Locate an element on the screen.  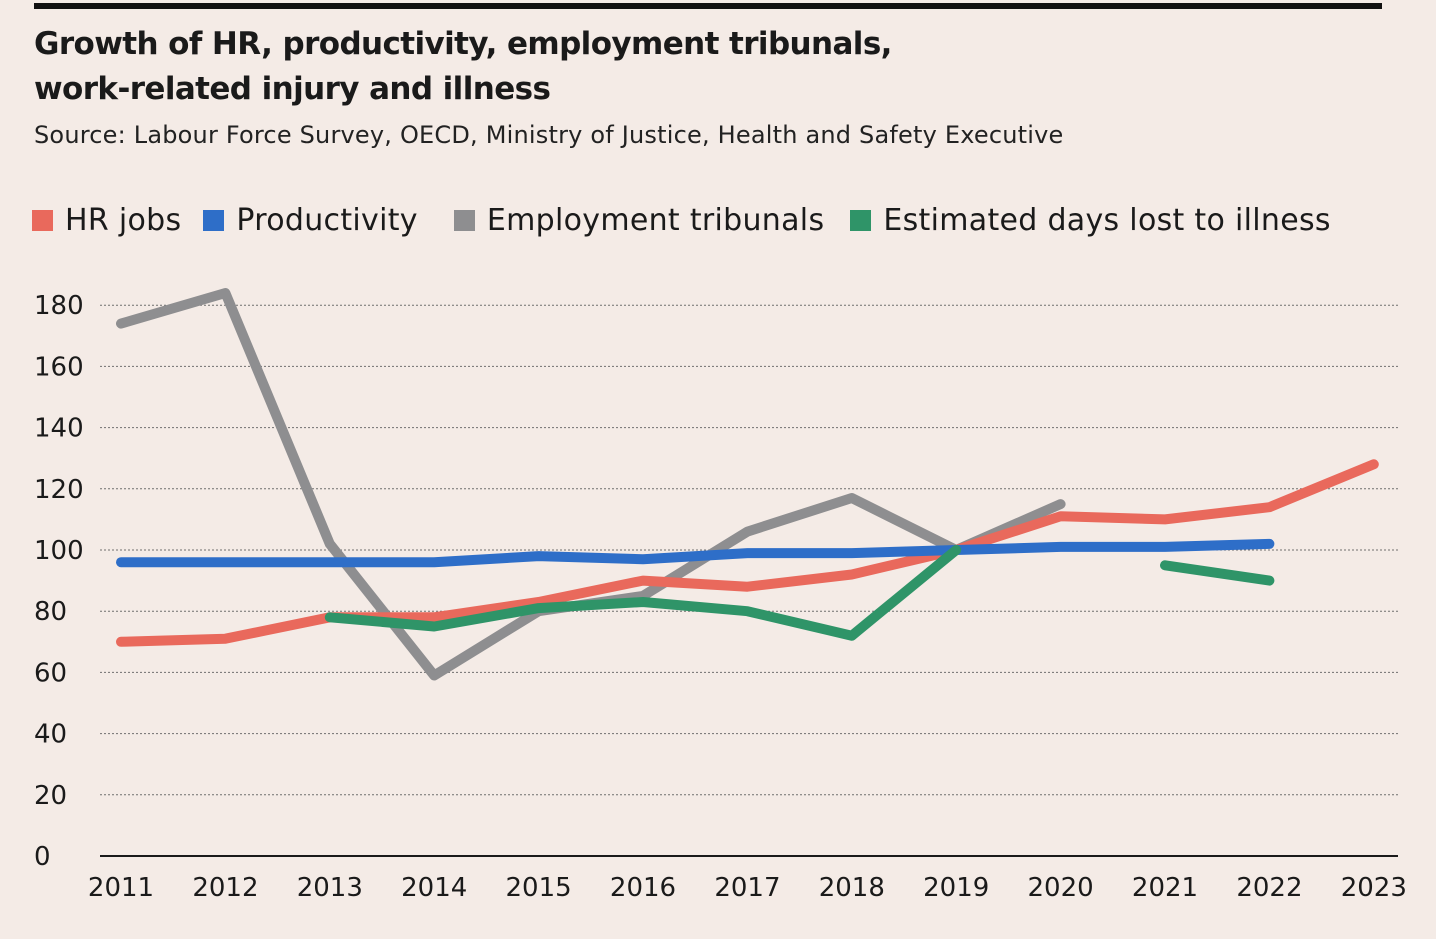
x-tick-label: 2021 is located at coordinates (1165, 888).